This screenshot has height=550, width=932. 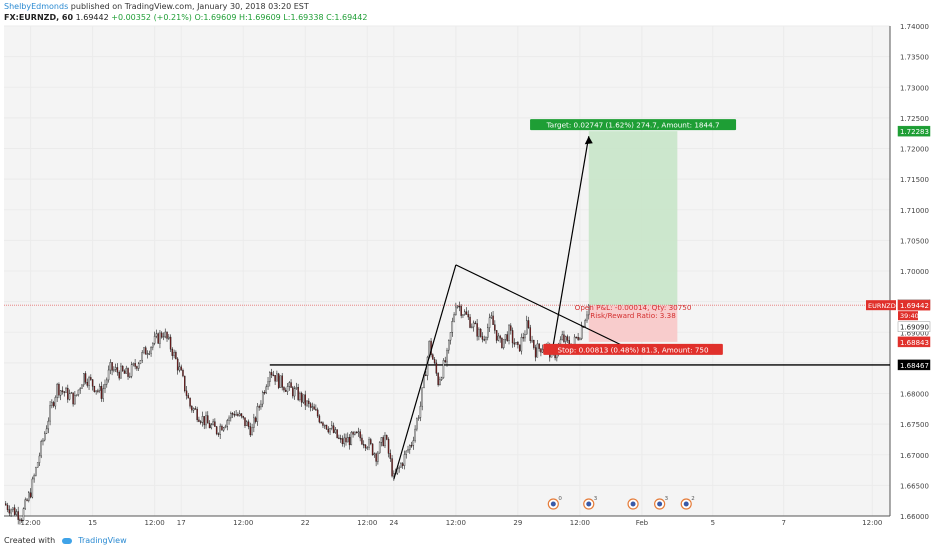 I want to click on author-link: ShelbyEdmonds, so click(x=36, y=6).